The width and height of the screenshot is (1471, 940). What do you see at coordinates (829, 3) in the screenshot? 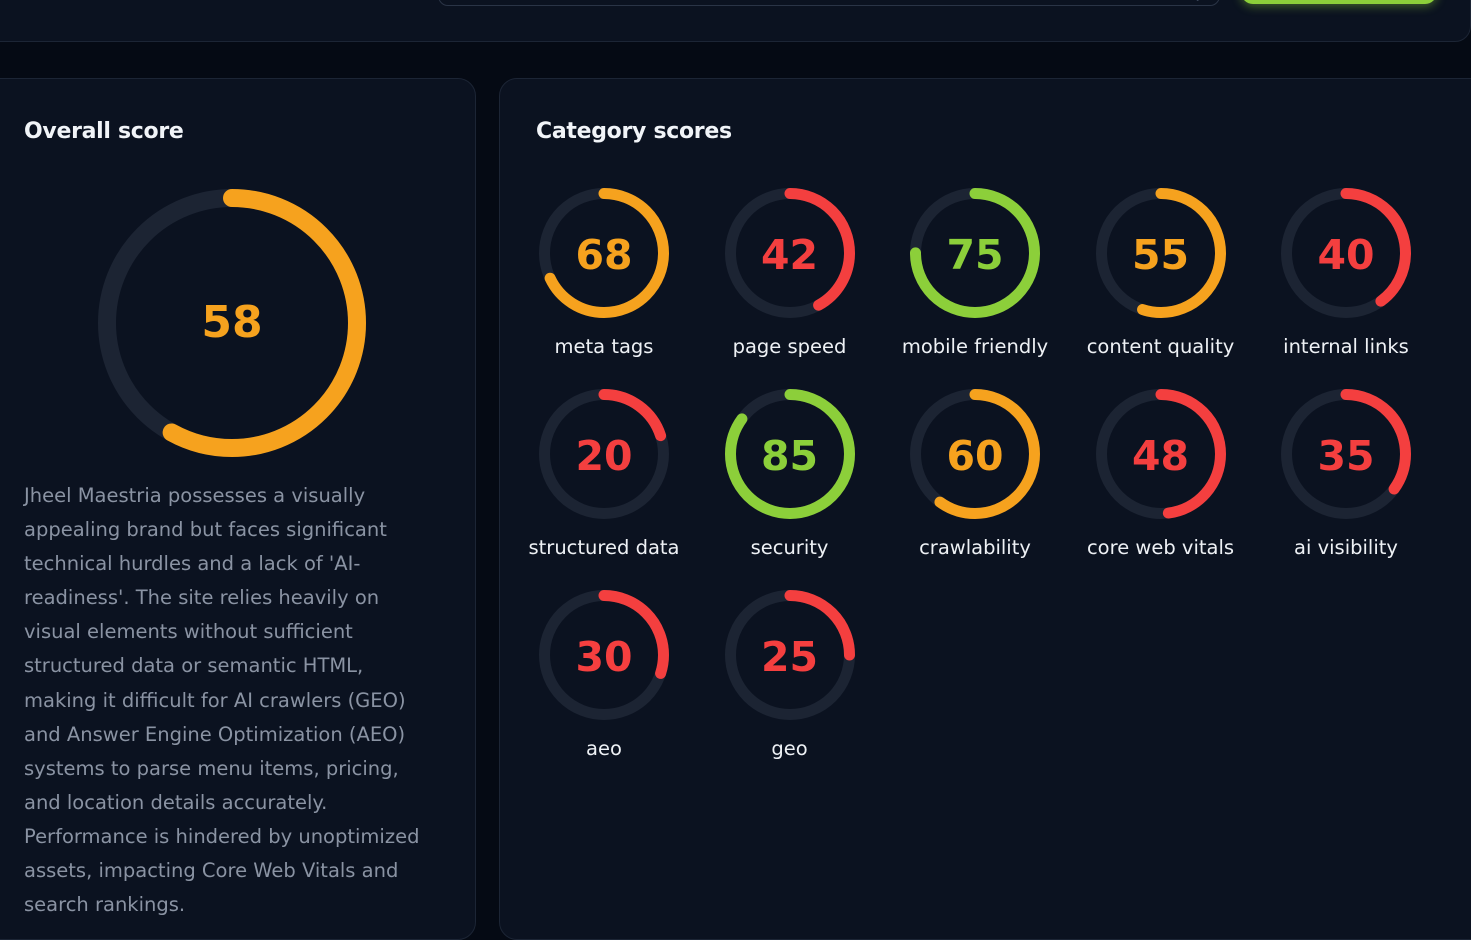
I see `url-input` at bounding box center [829, 3].